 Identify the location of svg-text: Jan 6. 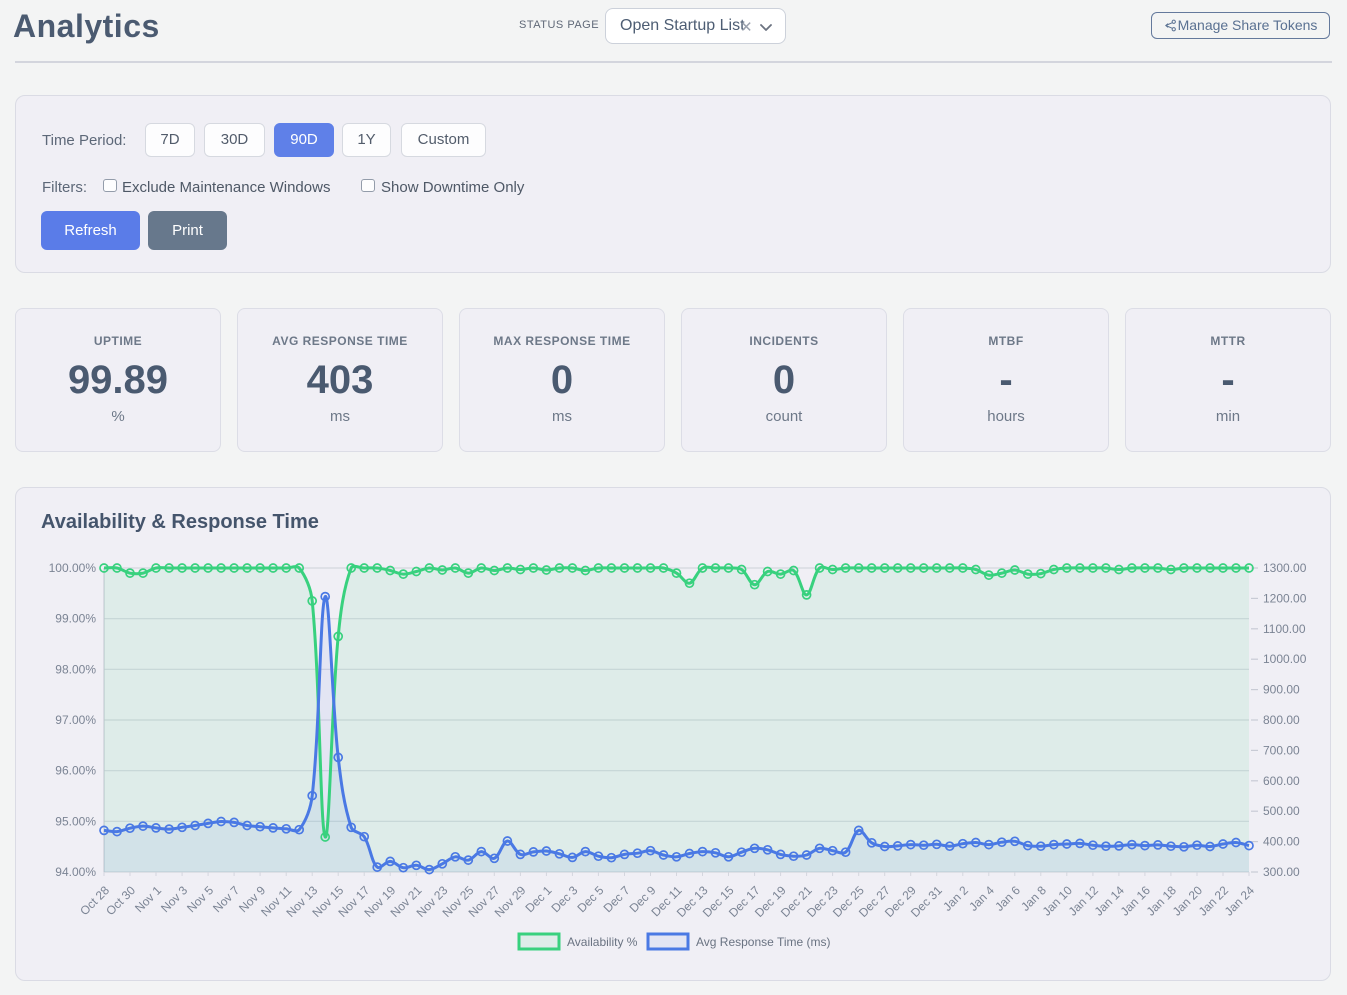
(1007, 898).